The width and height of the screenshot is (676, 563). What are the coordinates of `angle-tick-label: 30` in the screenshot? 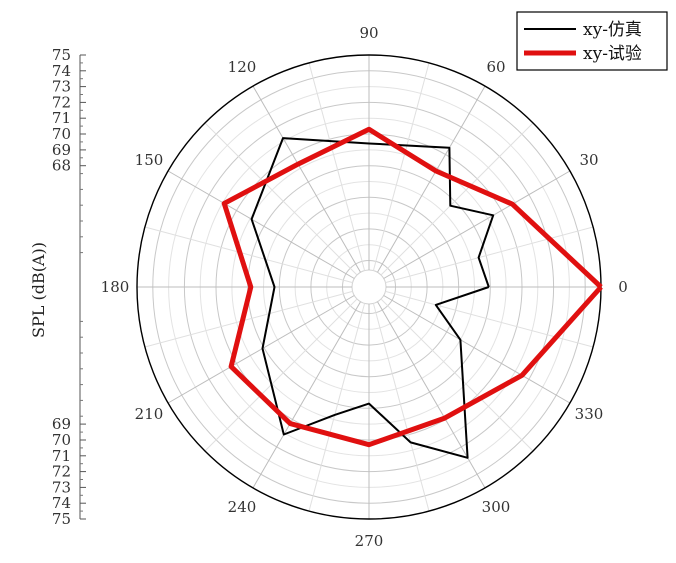 It's located at (588, 160).